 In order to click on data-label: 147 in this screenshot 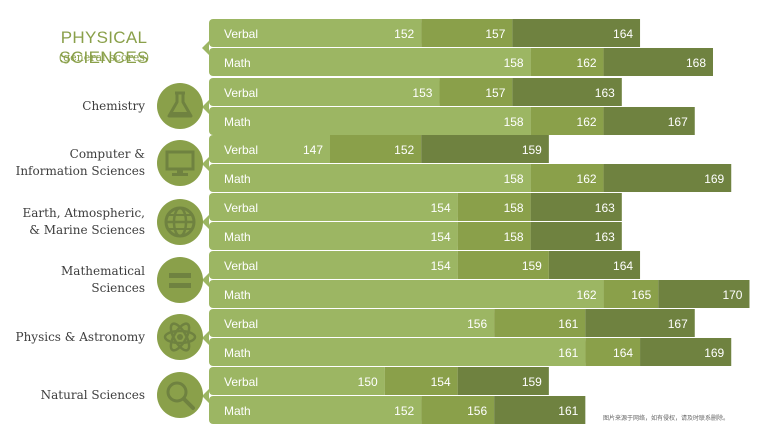, I will do `click(313, 150)`.